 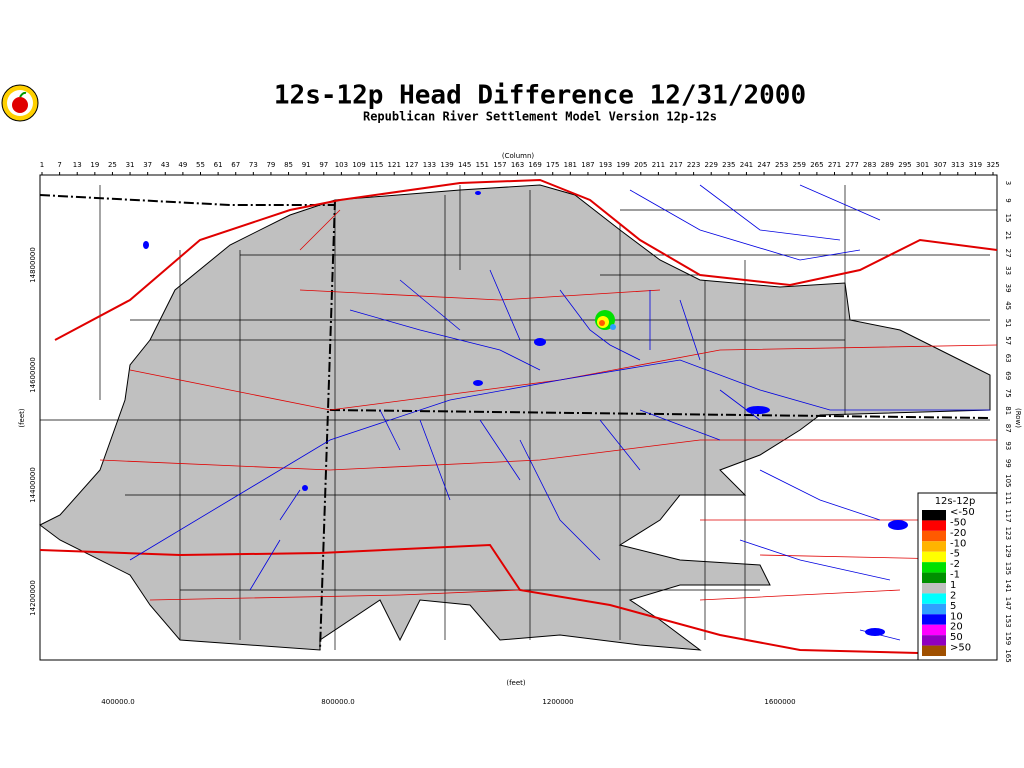 I want to click on column-tick-label: 271, so click(x=834, y=165).